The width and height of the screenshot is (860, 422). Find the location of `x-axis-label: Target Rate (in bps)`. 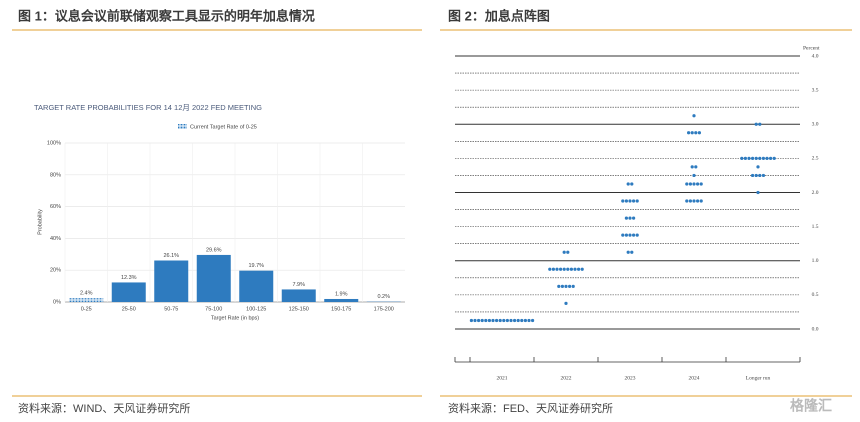

x-axis-label: Target Rate (in bps) is located at coordinates (235, 318).